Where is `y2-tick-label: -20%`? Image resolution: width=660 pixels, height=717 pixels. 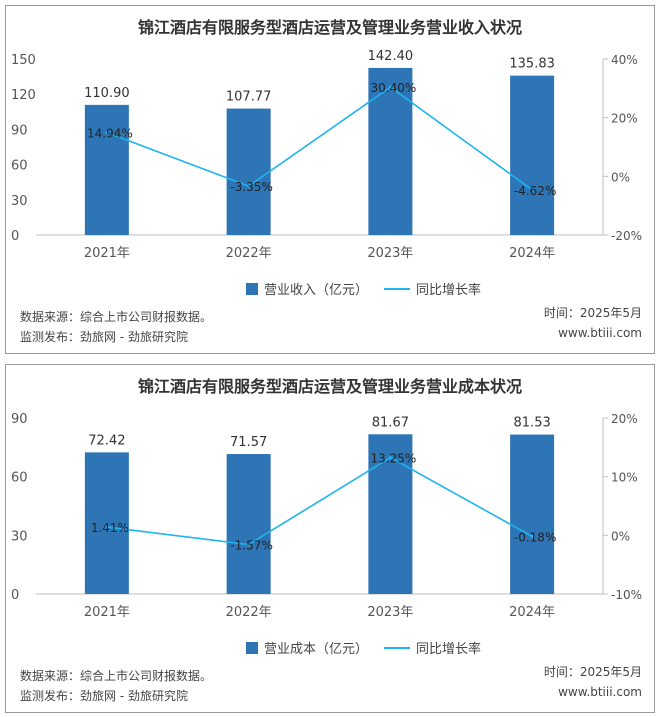
y2-tick-label: -20% is located at coordinates (626, 236).